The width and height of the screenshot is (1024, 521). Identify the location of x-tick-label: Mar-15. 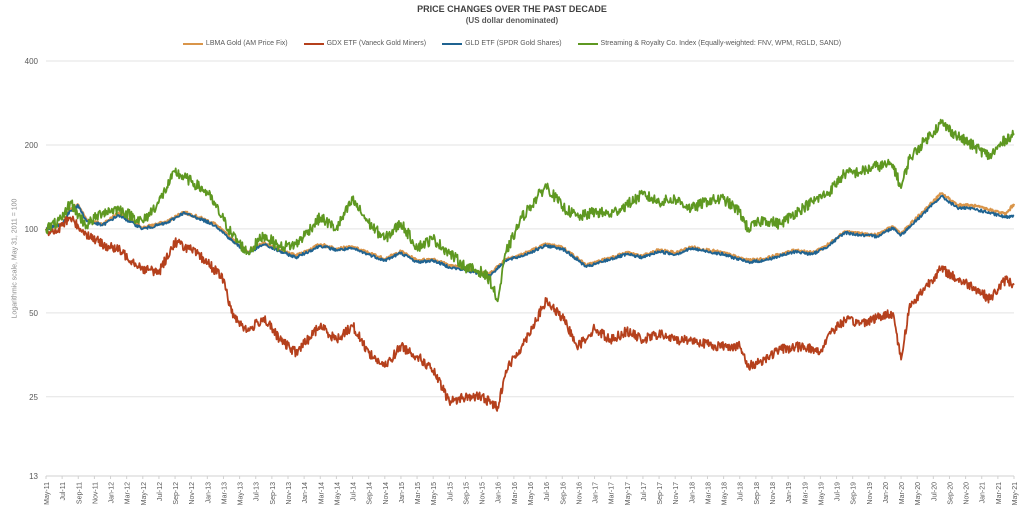
(418, 493).